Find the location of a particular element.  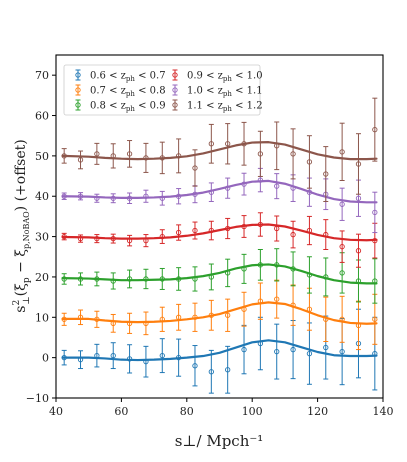

legend-label: 1.1 < zph < 1.2 is located at coordinates (225, 107).